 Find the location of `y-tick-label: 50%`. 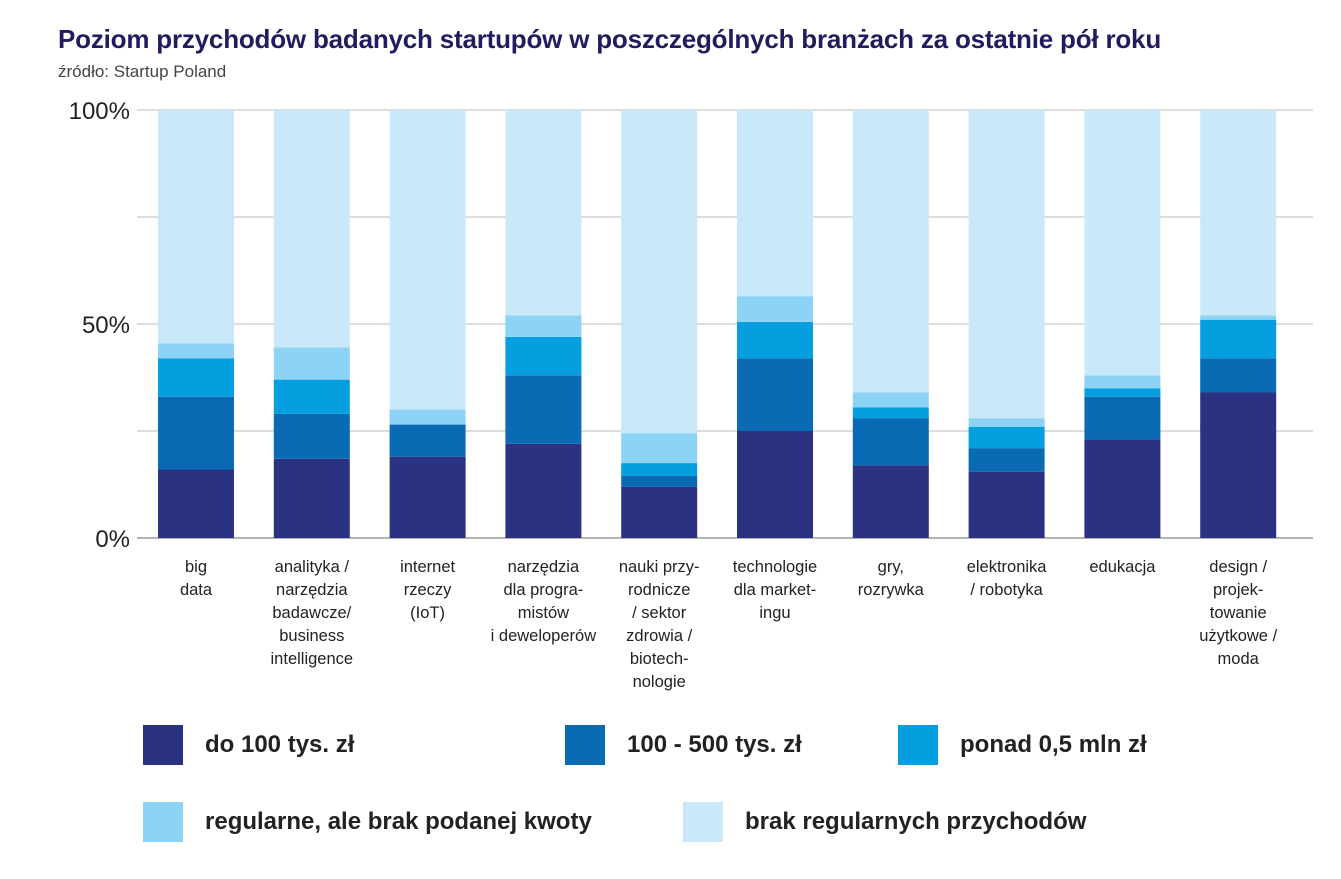

y-tick-label: 50% is located at coordinates (106, 325).